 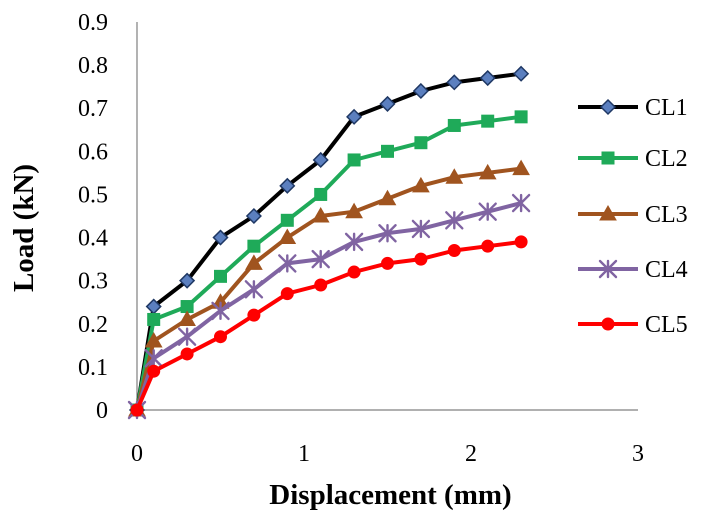 I want to click on y-tick-label: 0.9, so click(x=93, y=23).